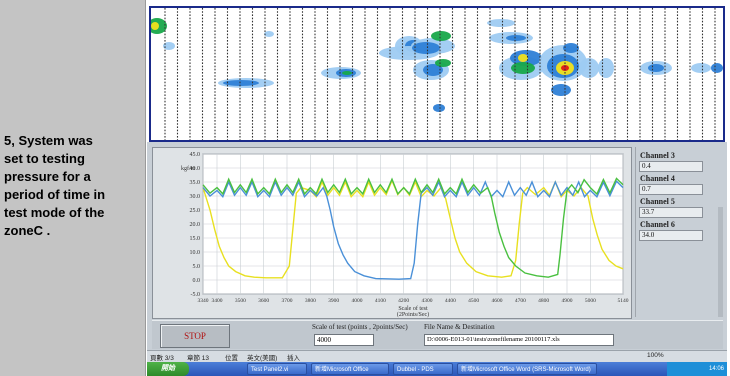  I want to click on y-tick-label: 20.0, so click(195, 225).